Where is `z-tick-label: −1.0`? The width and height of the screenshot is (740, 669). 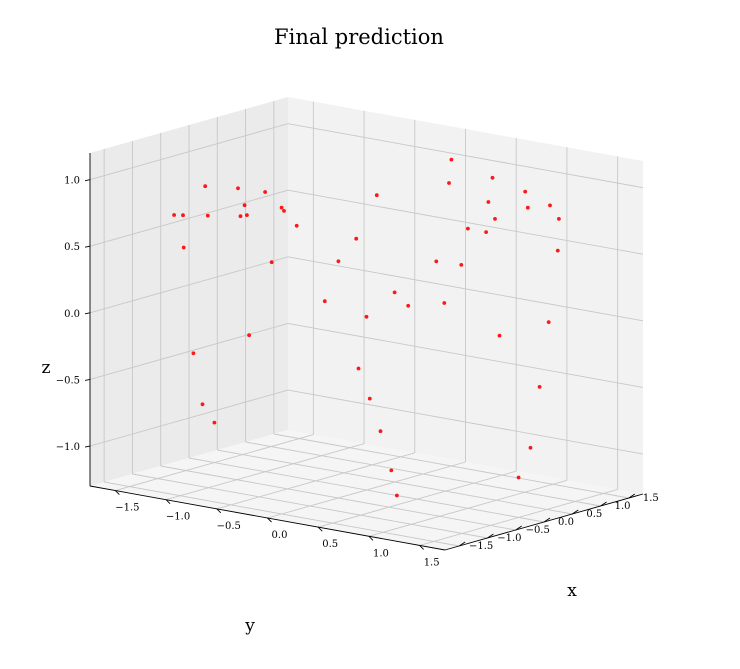
z-tick-label: −1.0 is located at coordinates (68, 447).